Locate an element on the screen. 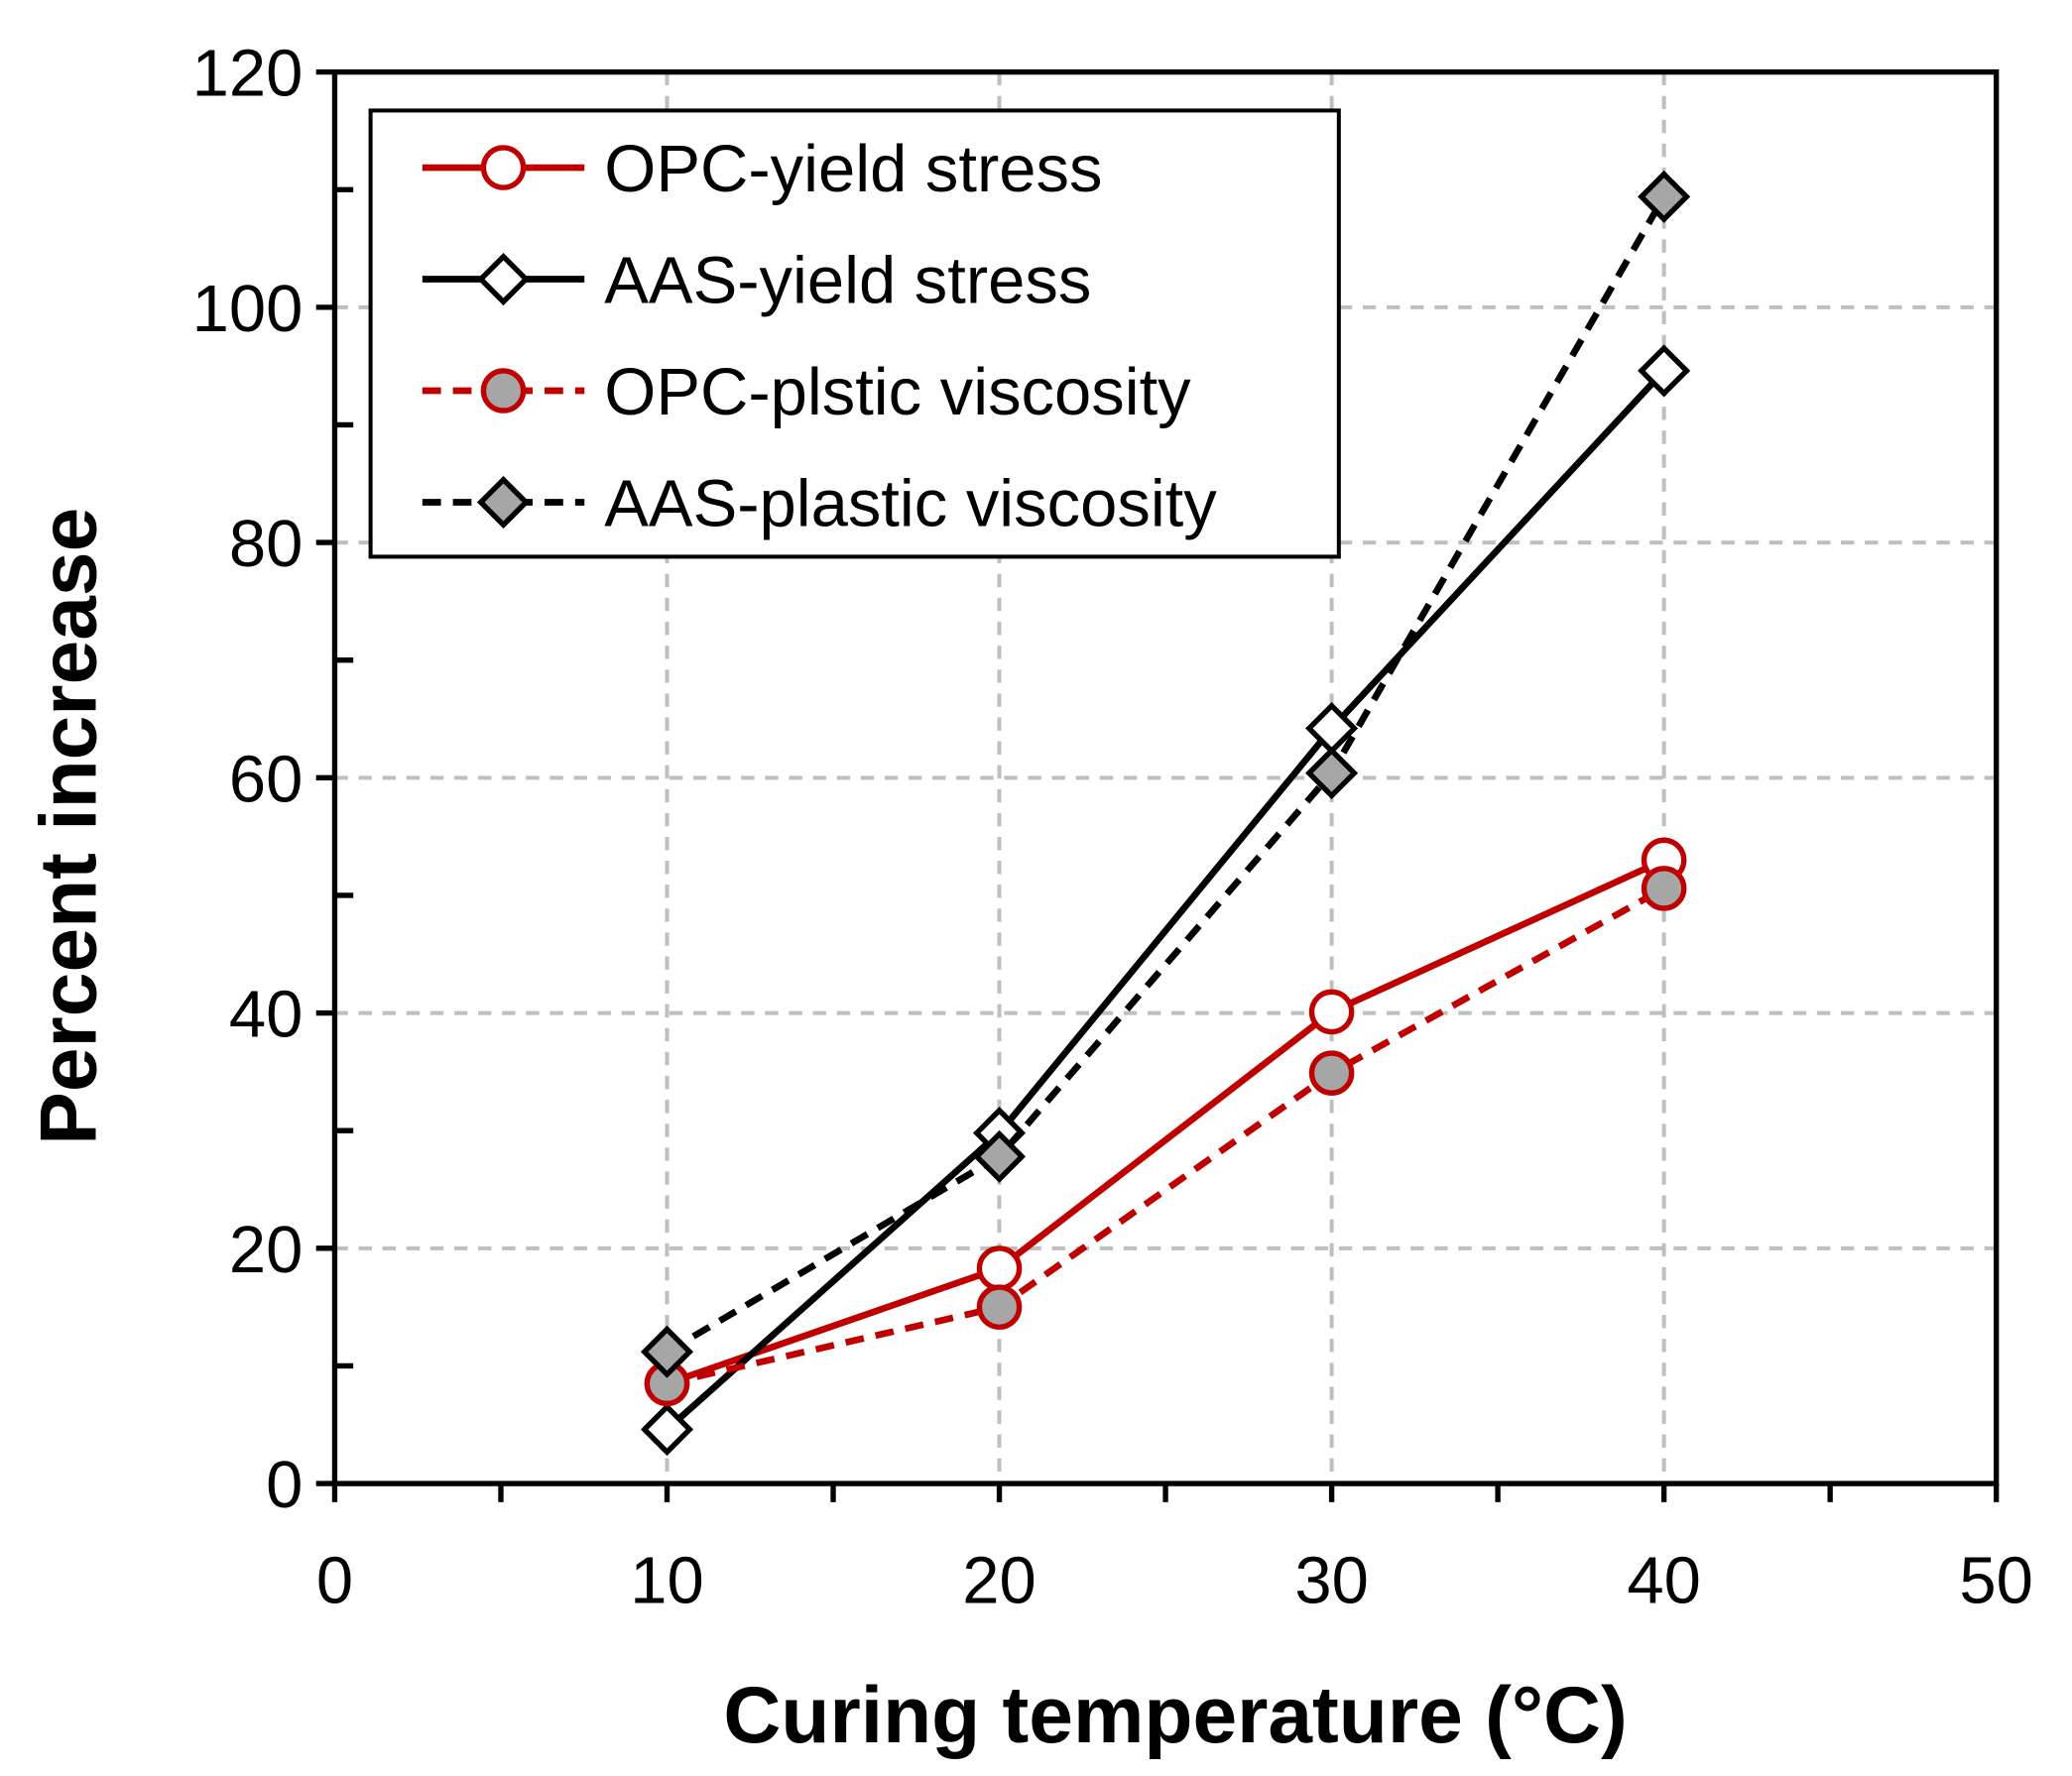 The height and width of the screenshot is (1776, 2072). legend-label: AAS-yield stress is located at coordinates (848, 281).